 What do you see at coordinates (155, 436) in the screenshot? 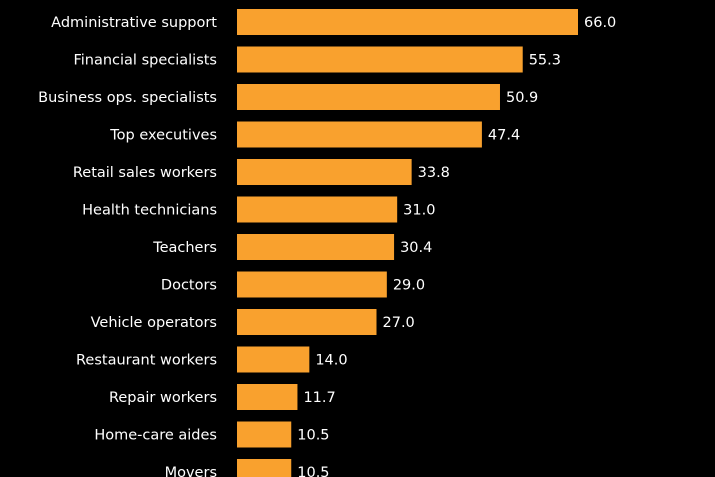
I see `category-label: Home-care aides` at bounding box center [155, 436].